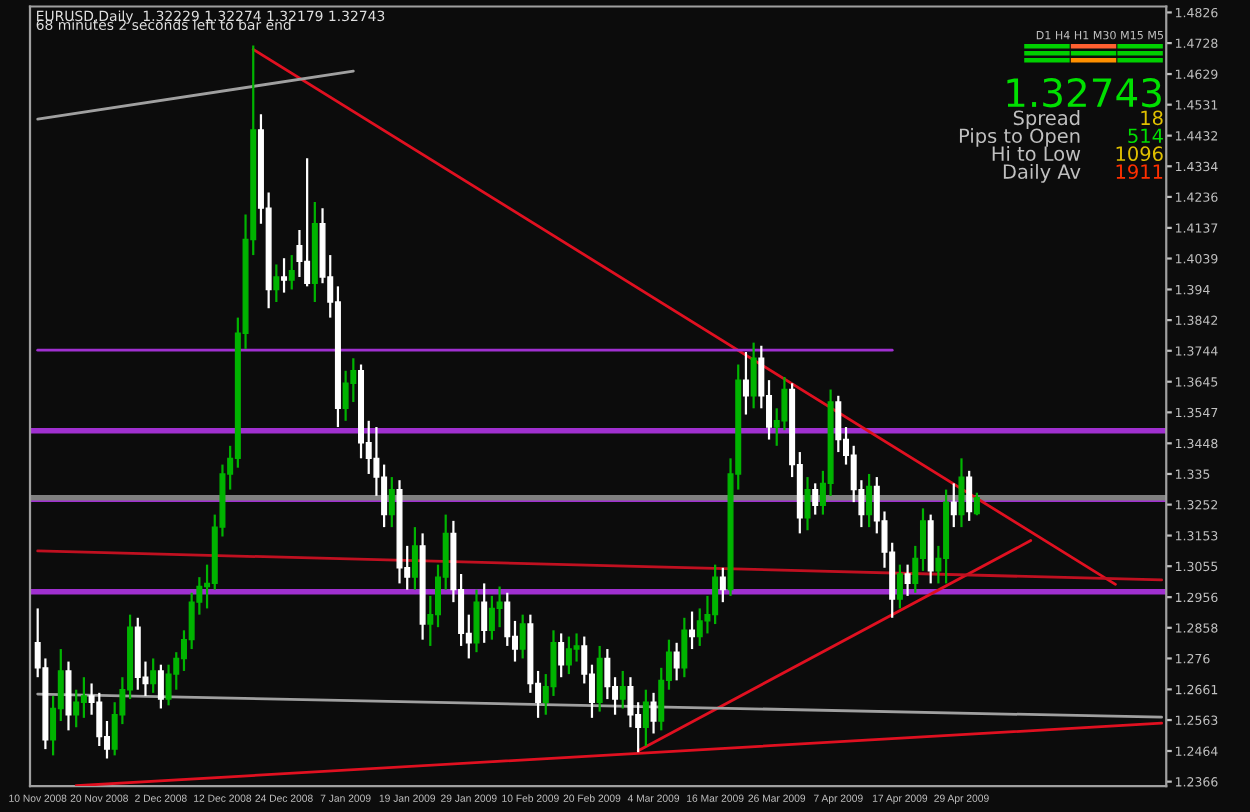  Describe the element at coordinates (1152, 118) in the screenshot. I see `annotation: 18` at that location.